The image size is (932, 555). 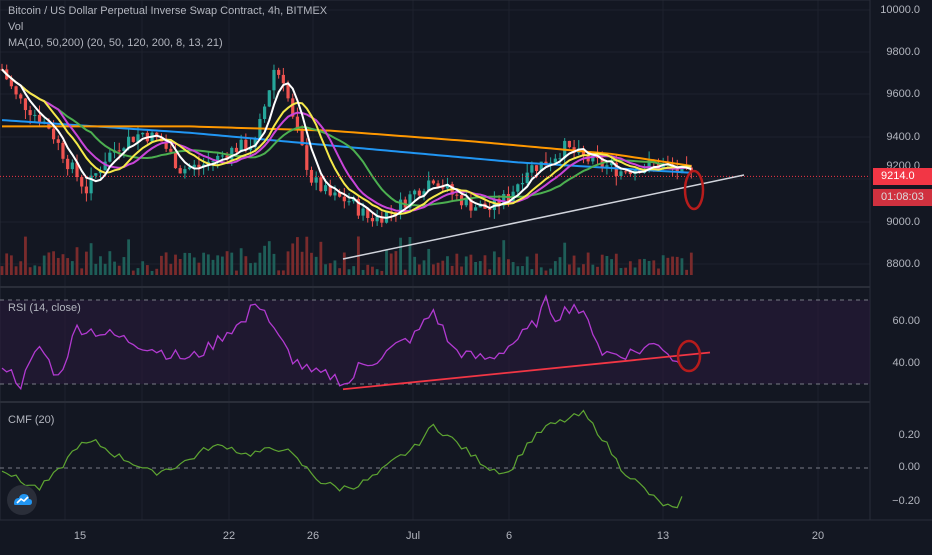 What do you see at coordinates (903, 222) in the screenshot?
I see `price-tick: 9000.0` at bounding box center [903, 222].